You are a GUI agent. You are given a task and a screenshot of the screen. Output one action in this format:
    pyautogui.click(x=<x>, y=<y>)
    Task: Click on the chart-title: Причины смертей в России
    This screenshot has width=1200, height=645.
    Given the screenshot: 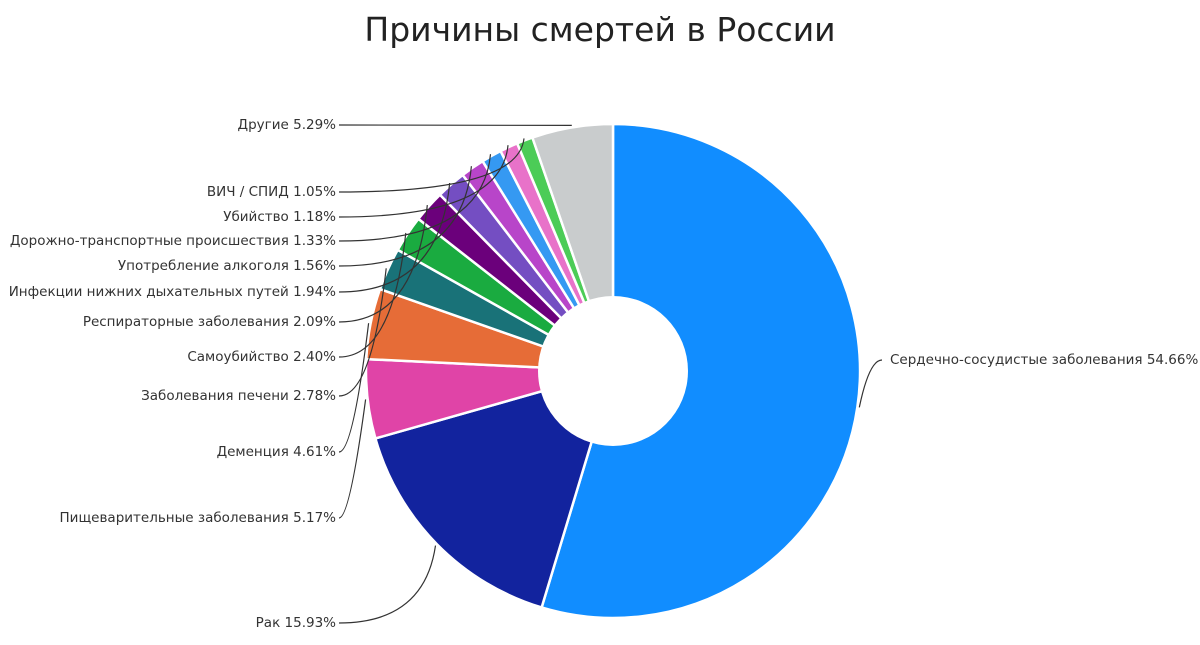 What is the action you would take?
    pyautogui.click(x=600, y=29)
    